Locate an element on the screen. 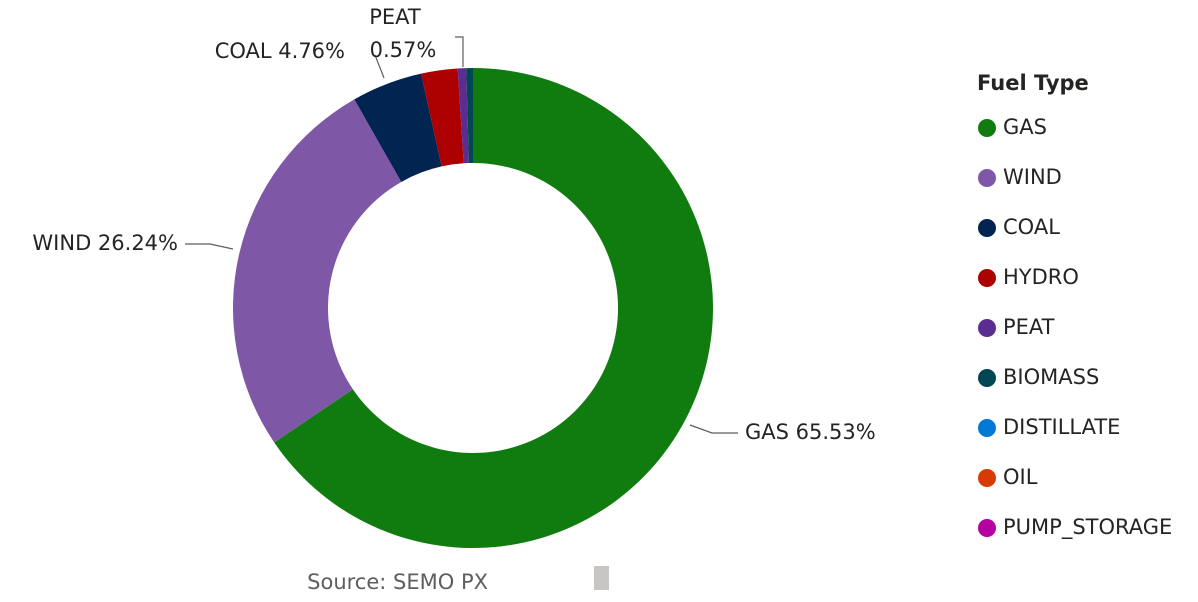 This screenshot has width=1198, height=602. data-label: PEAT 0.57% is located at coordinates (402, 33).